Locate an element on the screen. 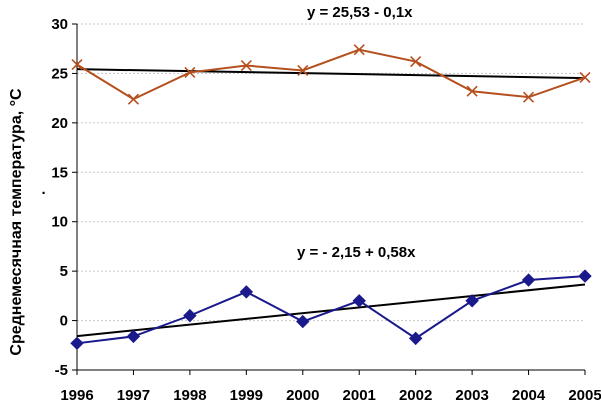 Image resolution: width=601 pixels, height=406 pixels. trendline-equation-upper: y = 25,53 - 0,1x is located at coordinates (360, 12).